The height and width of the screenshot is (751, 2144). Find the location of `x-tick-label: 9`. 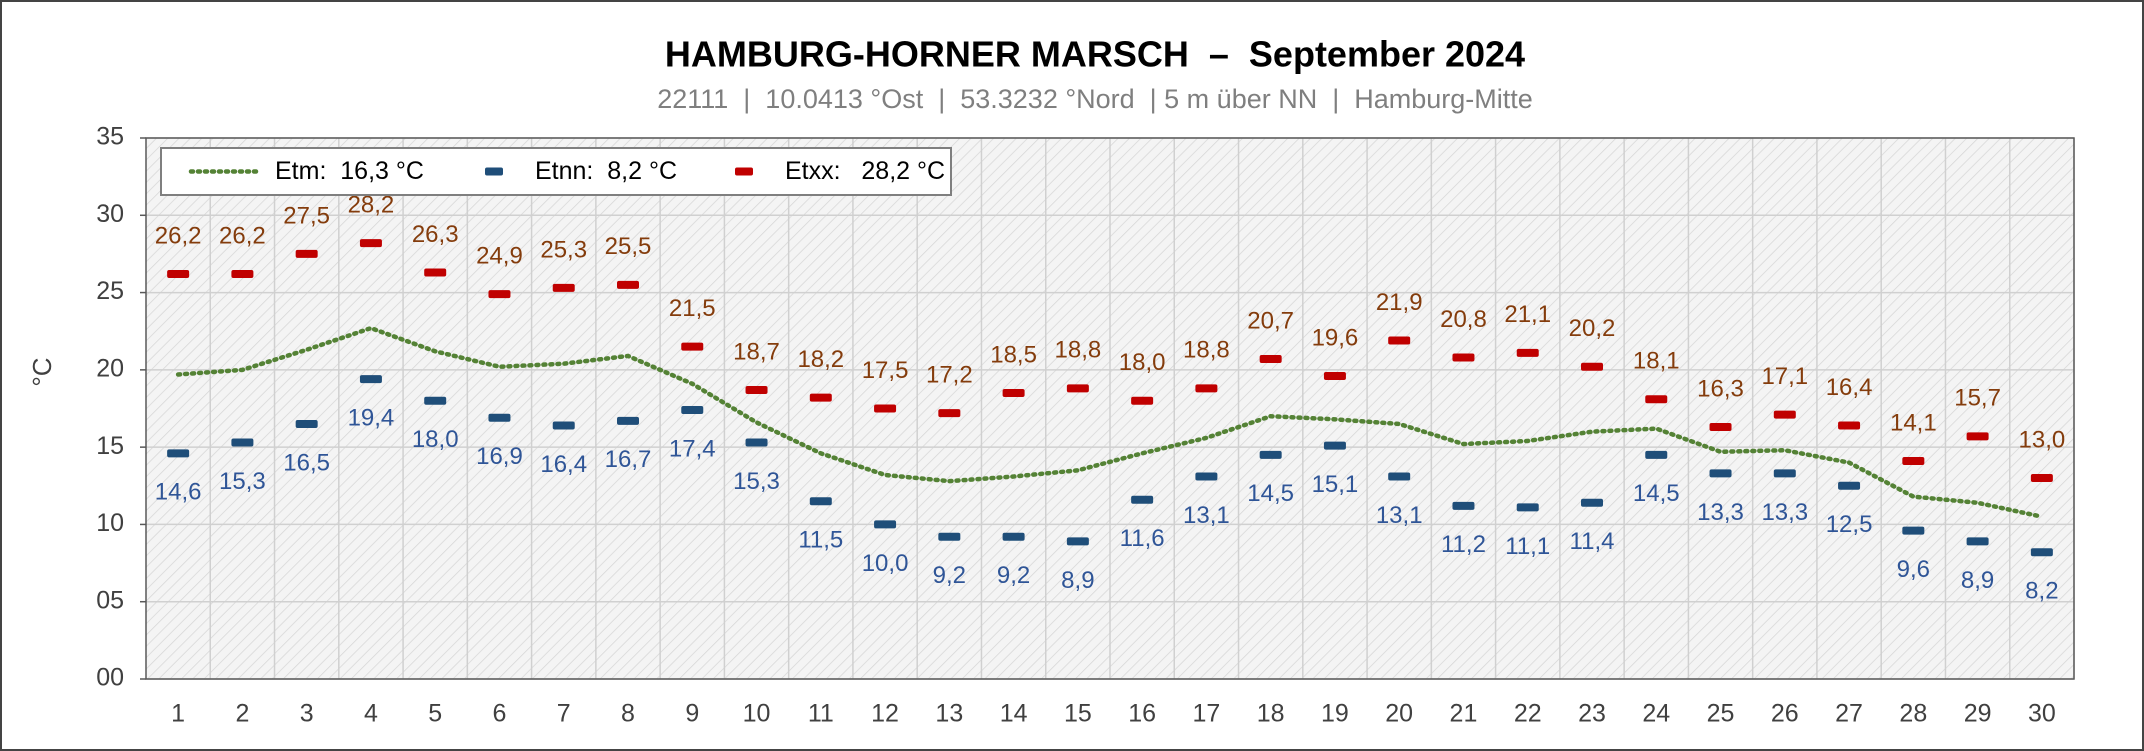

x-tick-label: 9 is located at coordinates (692, 714).